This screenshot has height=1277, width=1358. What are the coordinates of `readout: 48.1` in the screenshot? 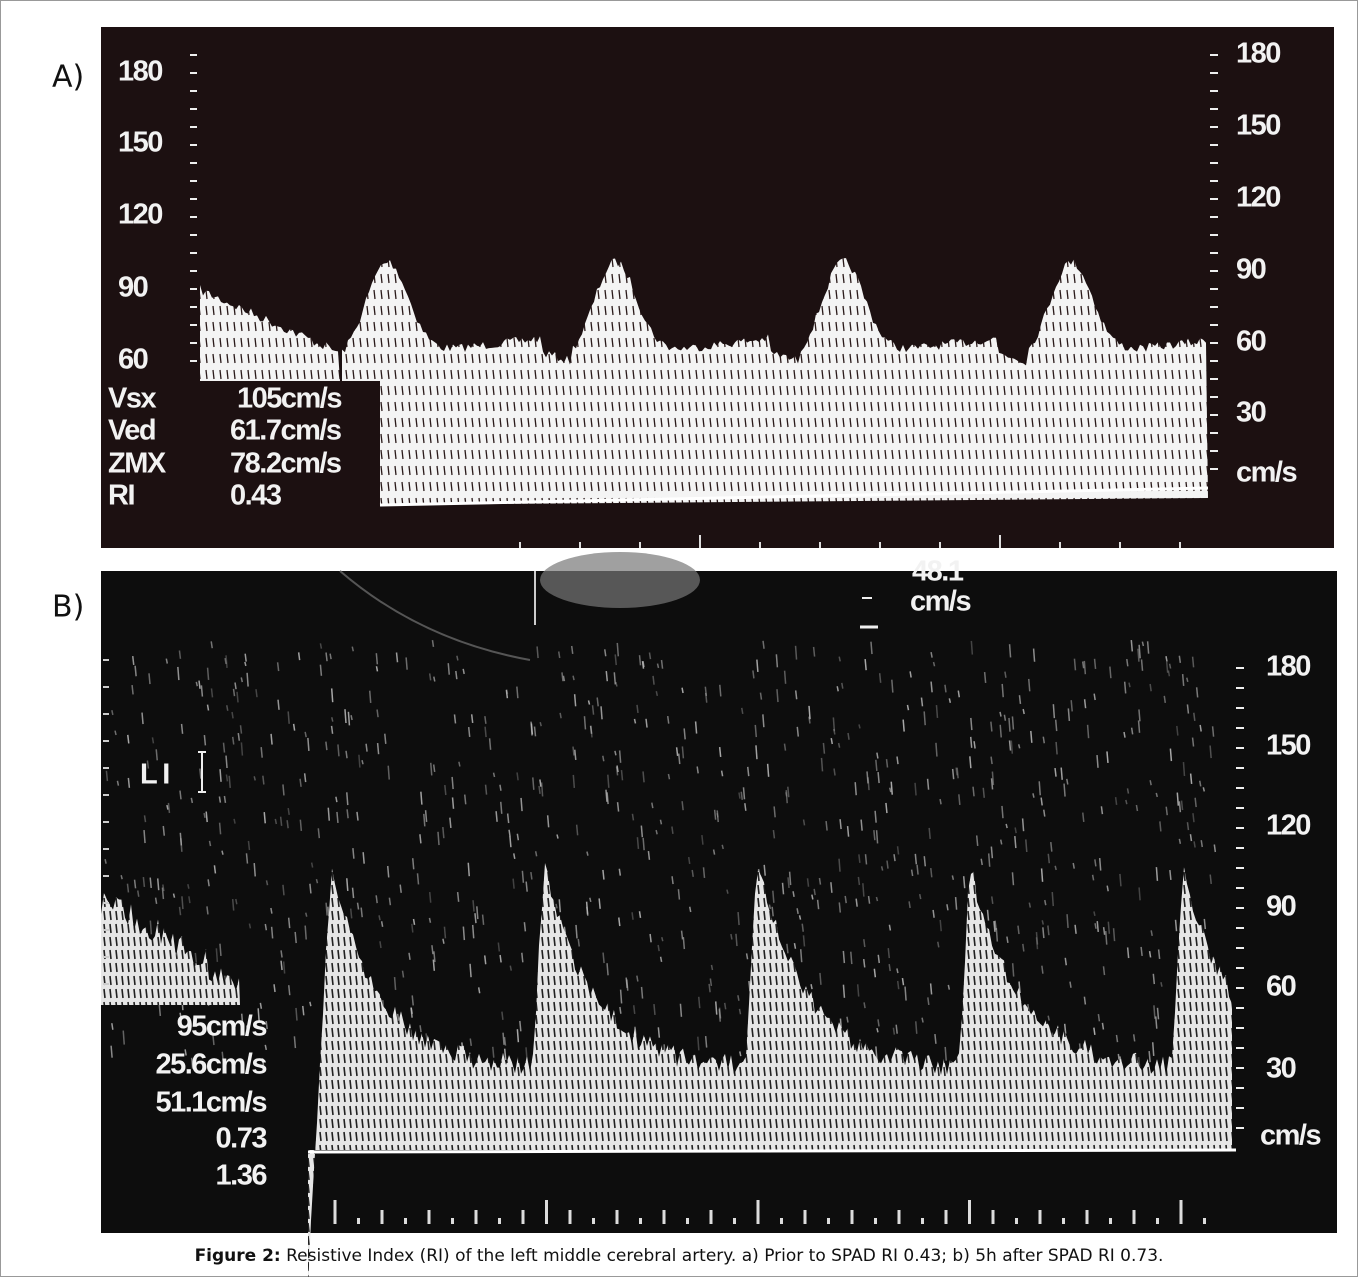 It's located at (938, 572).